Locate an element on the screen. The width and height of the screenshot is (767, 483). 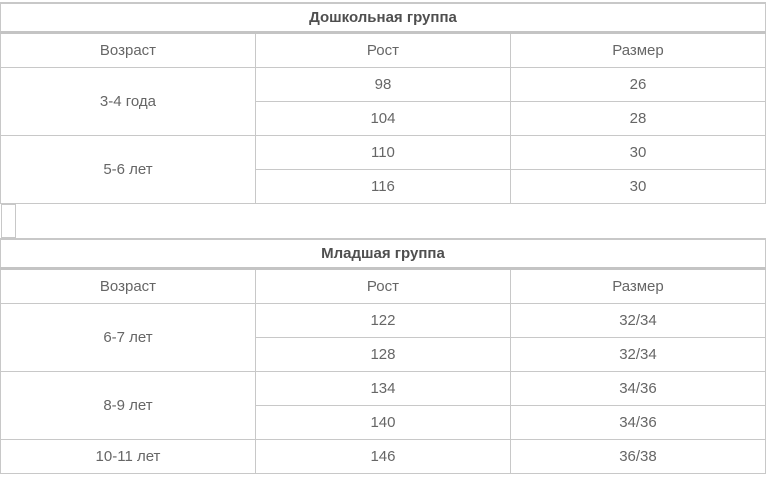
height-cell: 128 is located at coordinates (382, 354).